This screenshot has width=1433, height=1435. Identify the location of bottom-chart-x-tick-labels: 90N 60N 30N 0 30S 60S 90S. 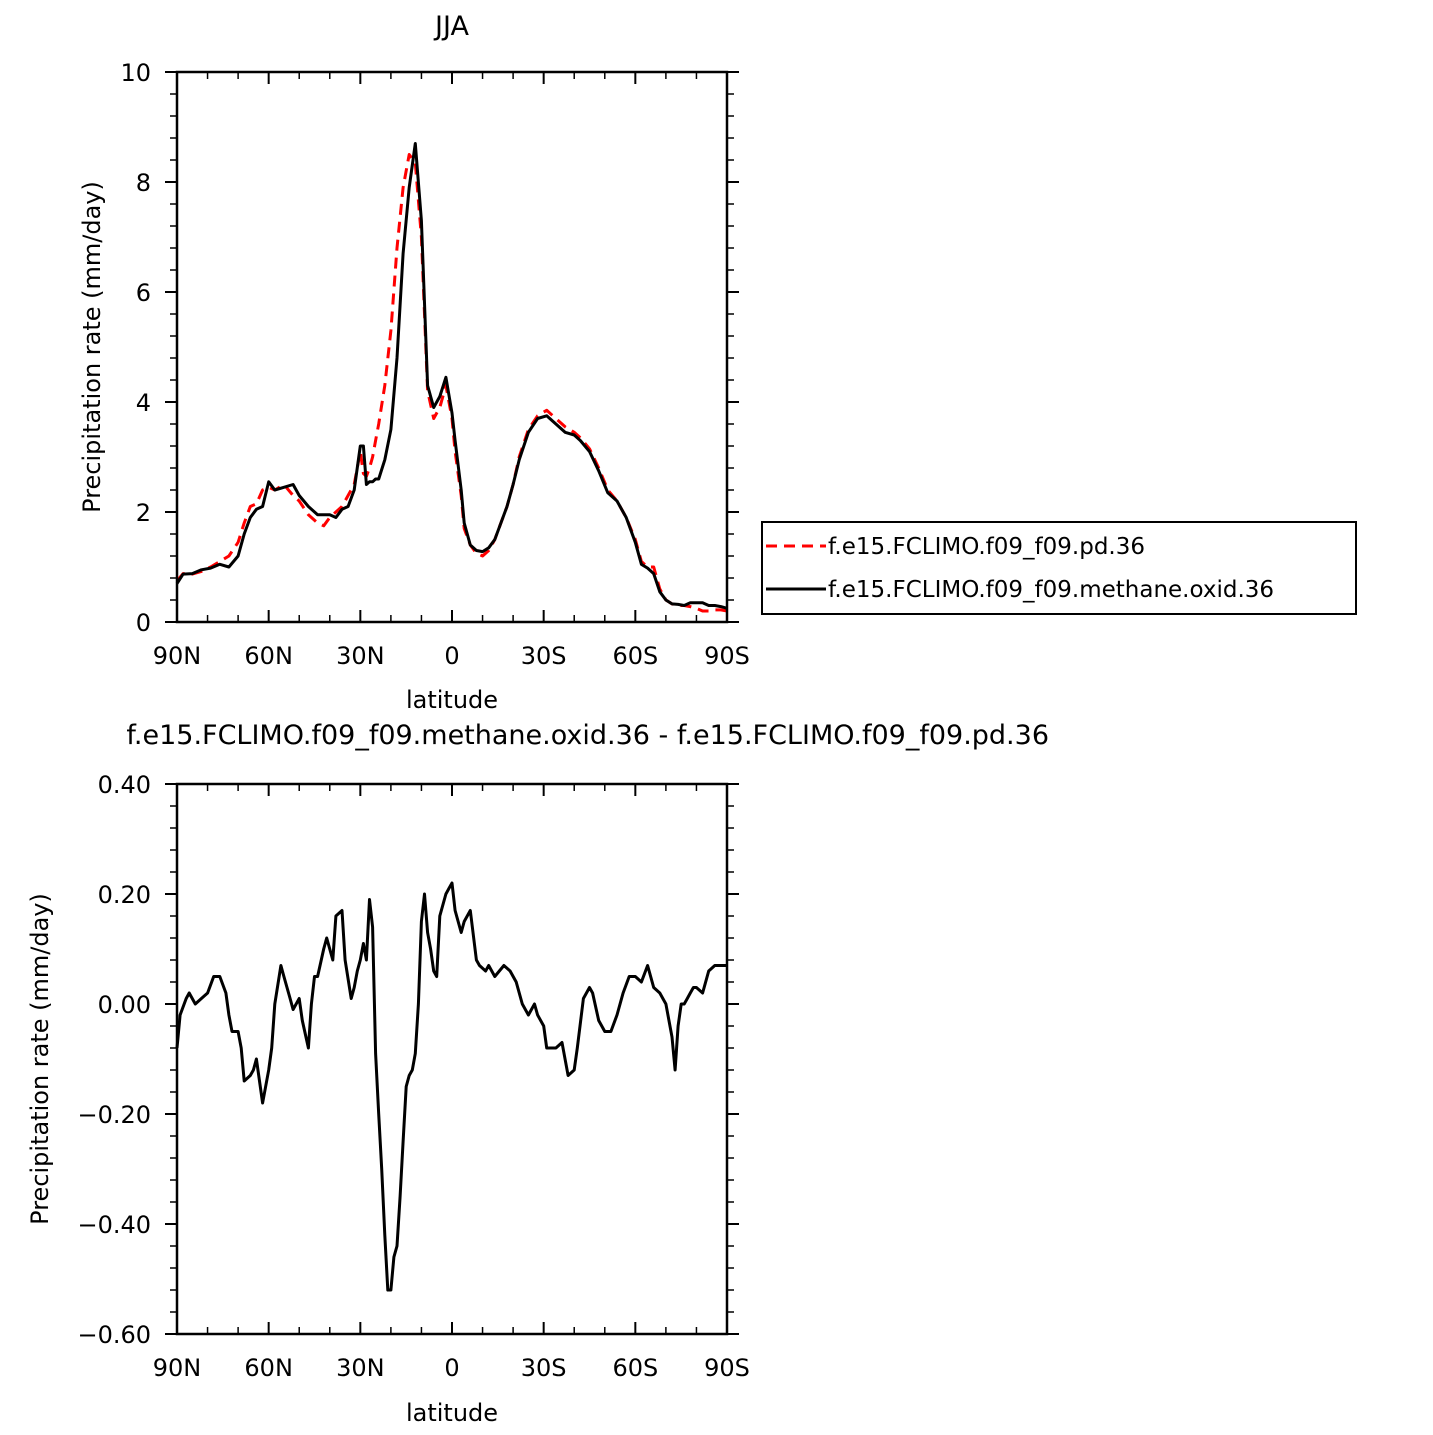
(451, 1368).